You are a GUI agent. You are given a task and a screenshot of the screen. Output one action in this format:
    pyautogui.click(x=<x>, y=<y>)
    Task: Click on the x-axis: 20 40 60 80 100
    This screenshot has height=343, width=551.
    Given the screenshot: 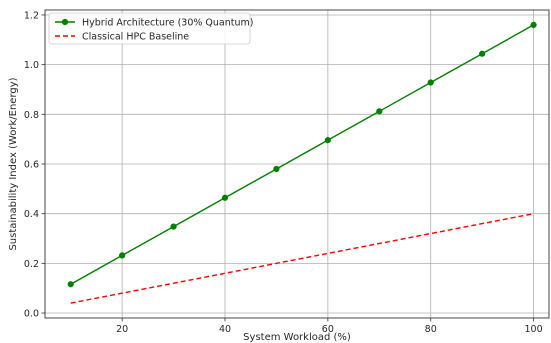 What is the action you would take?
    pyautogui.click(x=329, y=326)
    